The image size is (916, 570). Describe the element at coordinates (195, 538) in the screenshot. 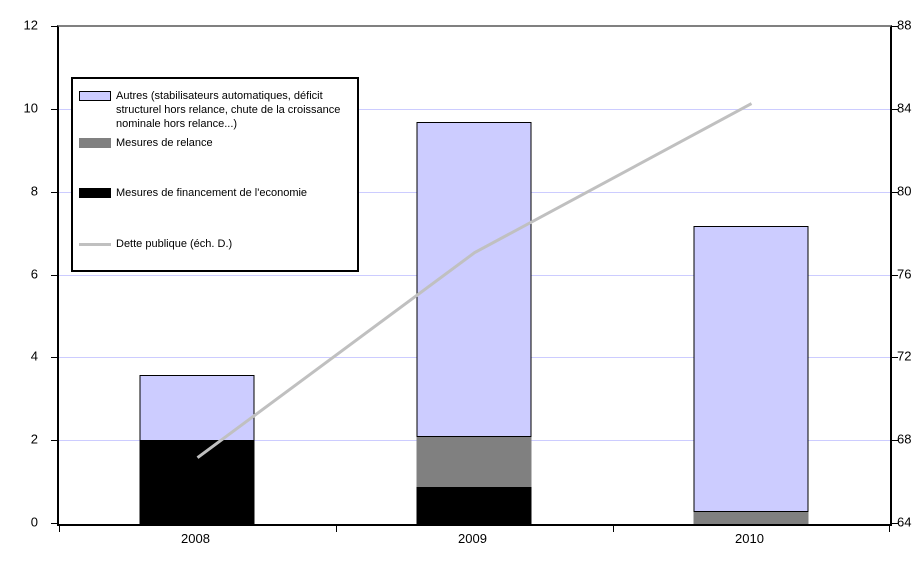

I see `x-axis-label: 2008` at that location.